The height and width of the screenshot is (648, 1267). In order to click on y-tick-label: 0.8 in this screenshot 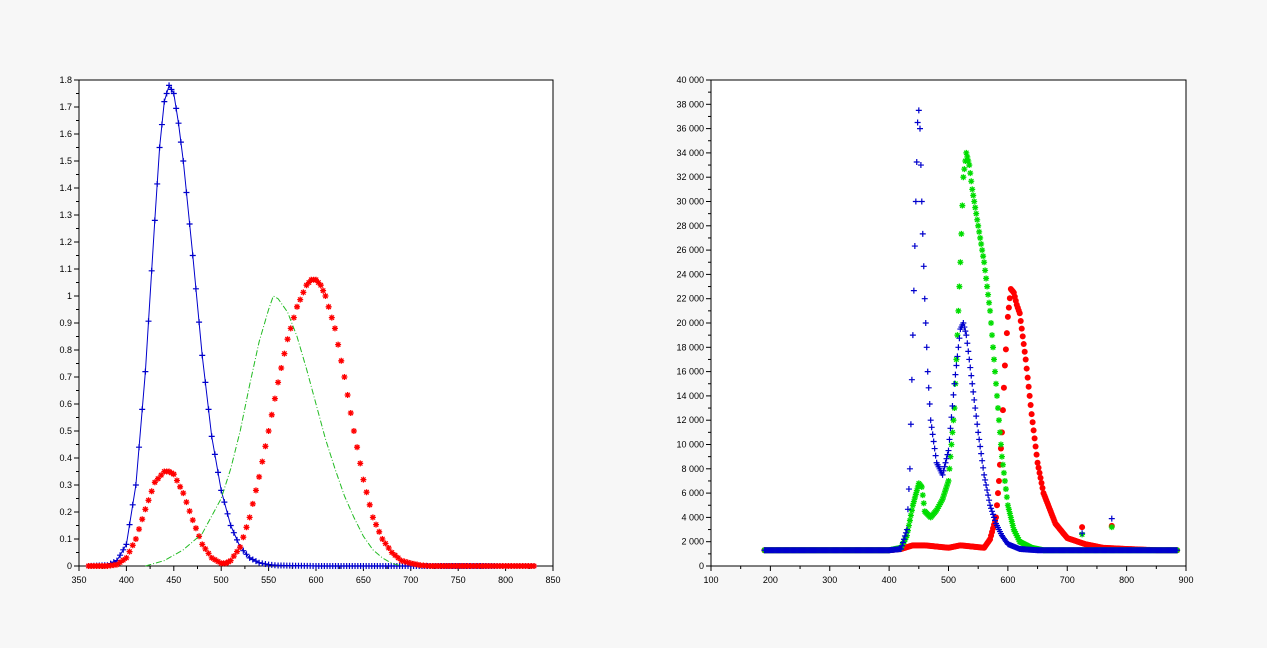, I will do `click(65, 350)`.